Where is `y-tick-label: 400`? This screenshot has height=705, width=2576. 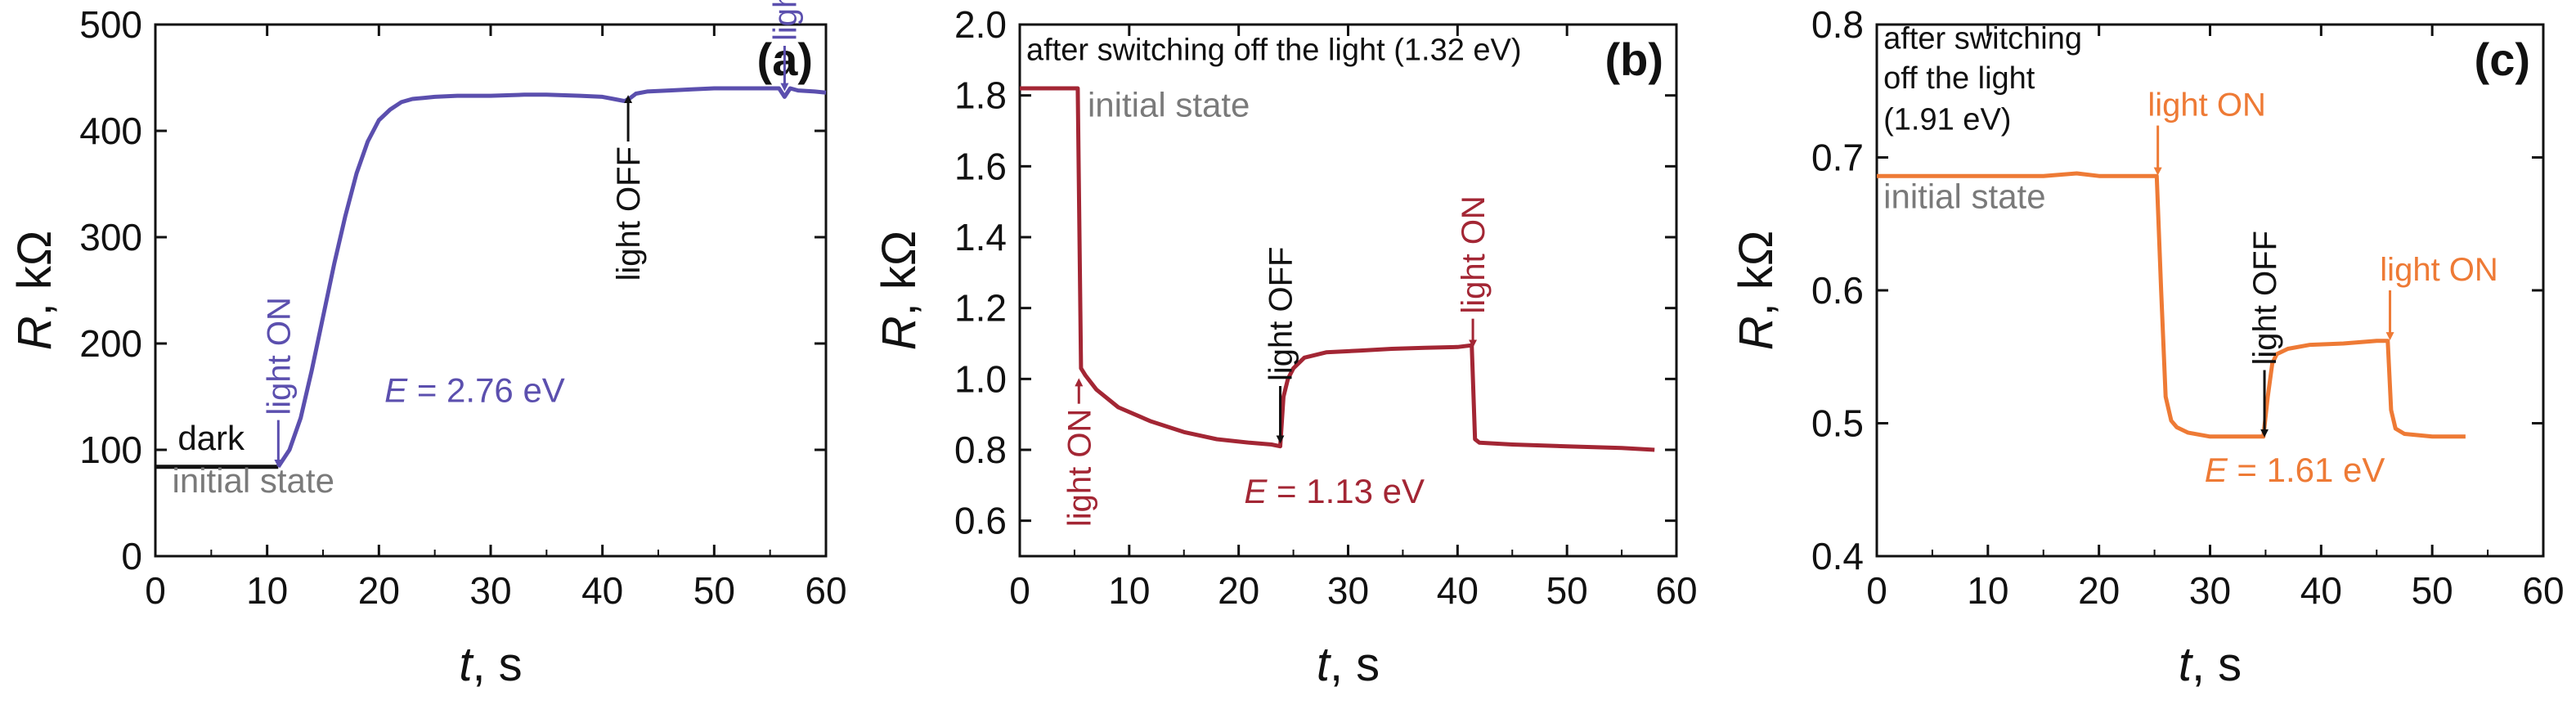
y-tick-label: 400 is located at coordinates (111, 131).